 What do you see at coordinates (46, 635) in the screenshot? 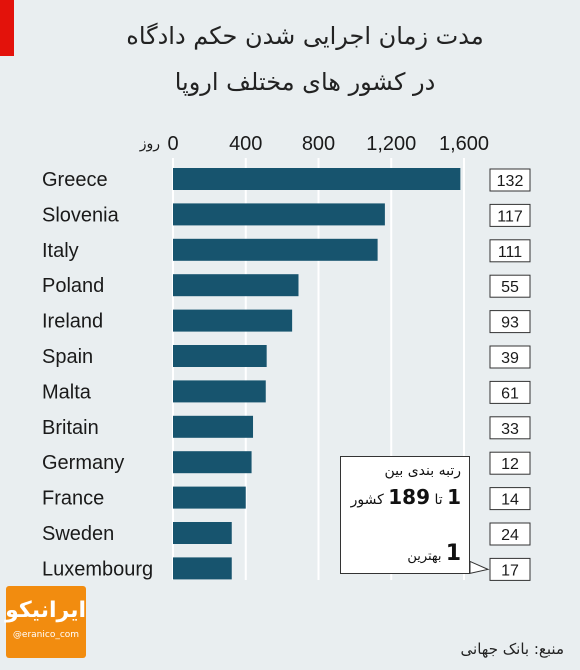
I see `logo-handle: @eranico_com` at bounding box center [46, 635].